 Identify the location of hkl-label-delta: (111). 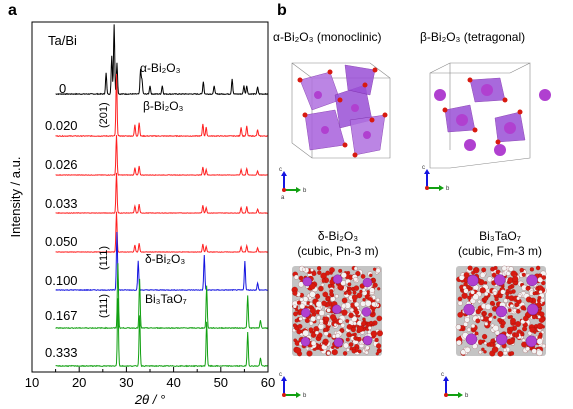
(104, 258).